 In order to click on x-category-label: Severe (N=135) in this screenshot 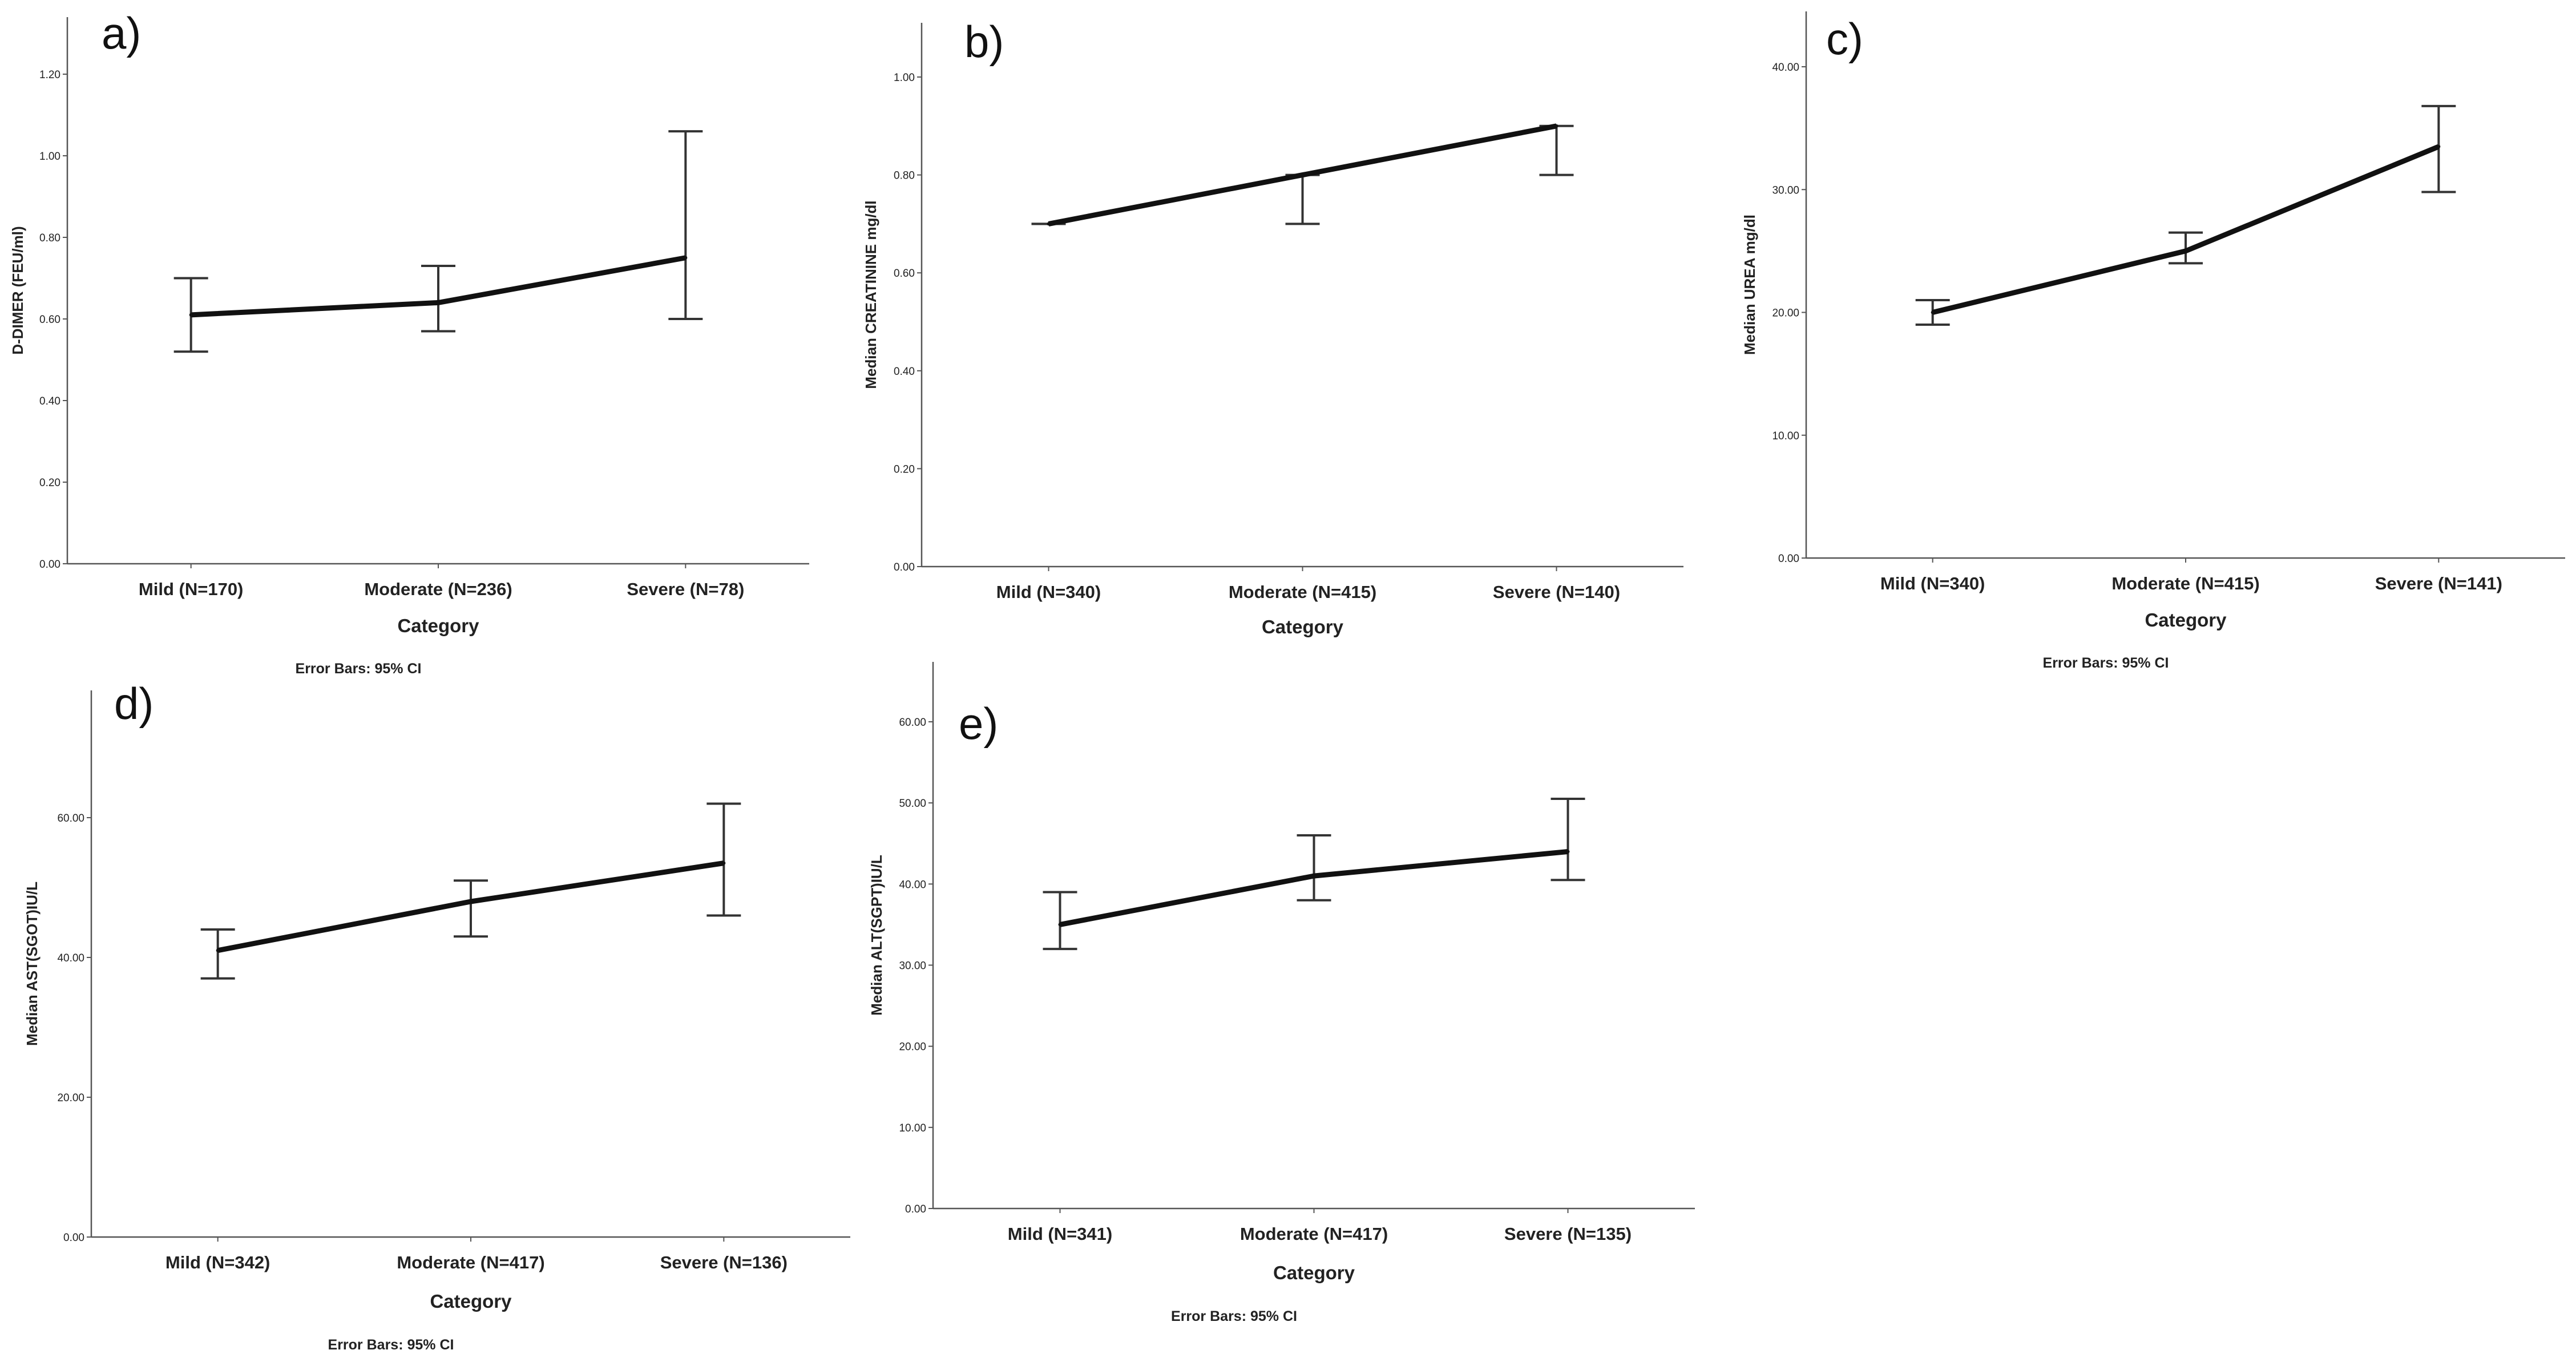, I will do `click(1568, 1234)`.